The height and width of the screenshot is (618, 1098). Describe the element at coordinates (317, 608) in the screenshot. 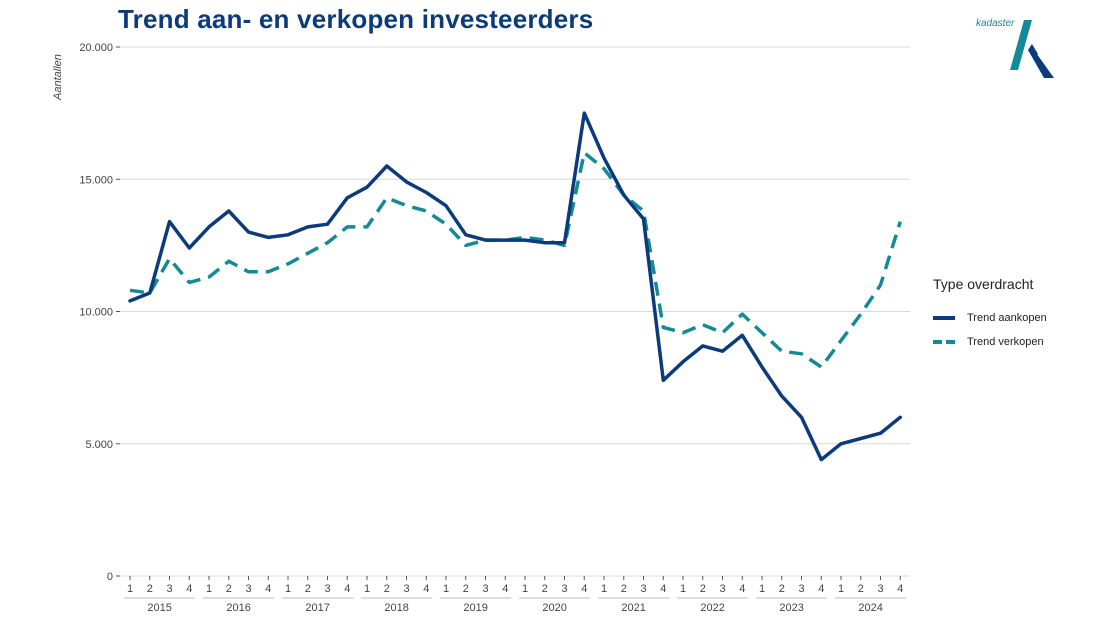

I see `x-tick-label-year: 2017` at that location.